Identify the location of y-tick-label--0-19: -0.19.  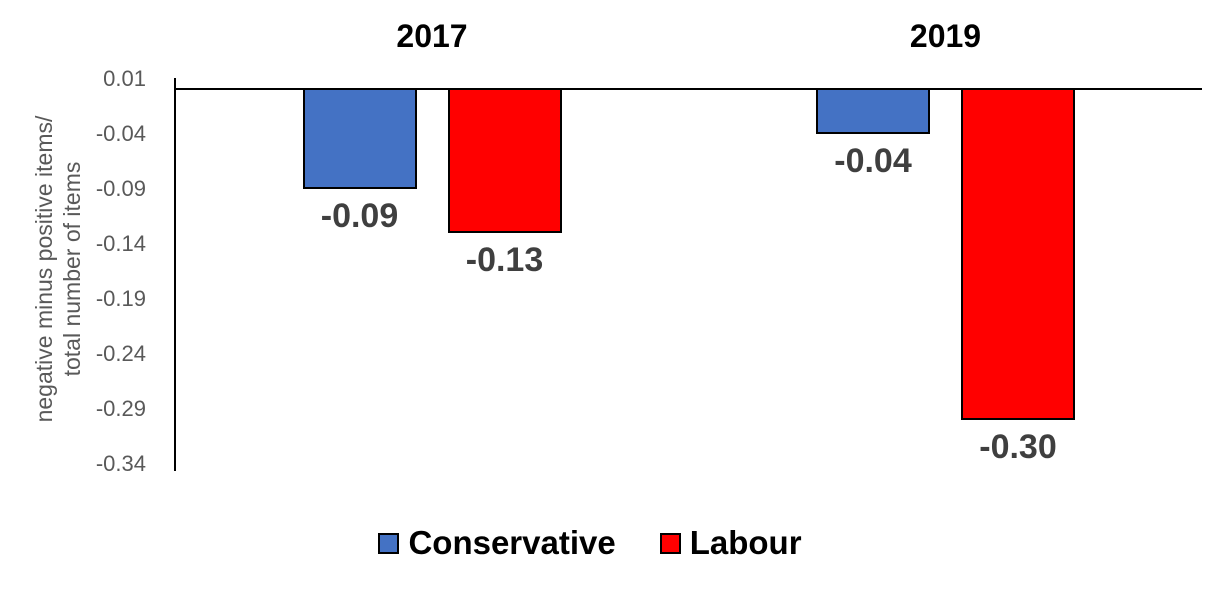
(120, 298).